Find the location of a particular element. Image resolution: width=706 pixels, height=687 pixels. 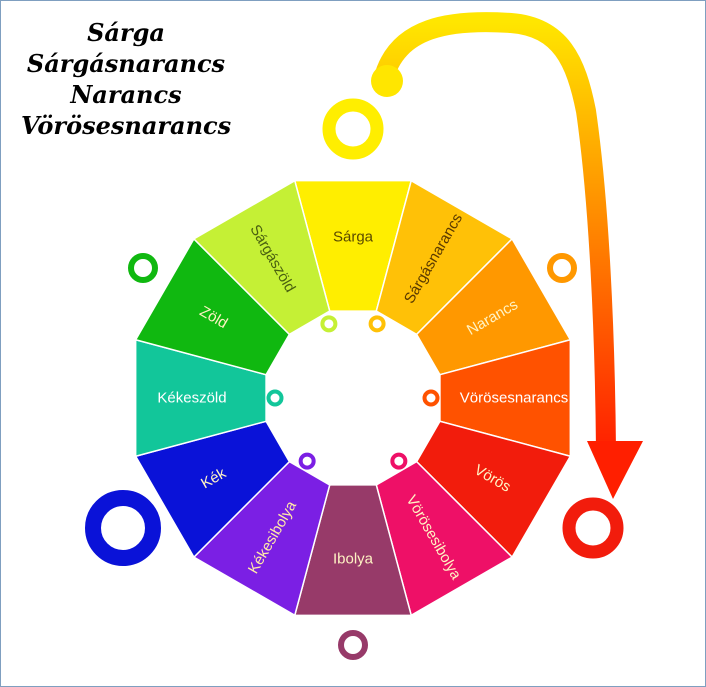

inner-ring-vorosesnarancs is located at coordinates (431, 398).